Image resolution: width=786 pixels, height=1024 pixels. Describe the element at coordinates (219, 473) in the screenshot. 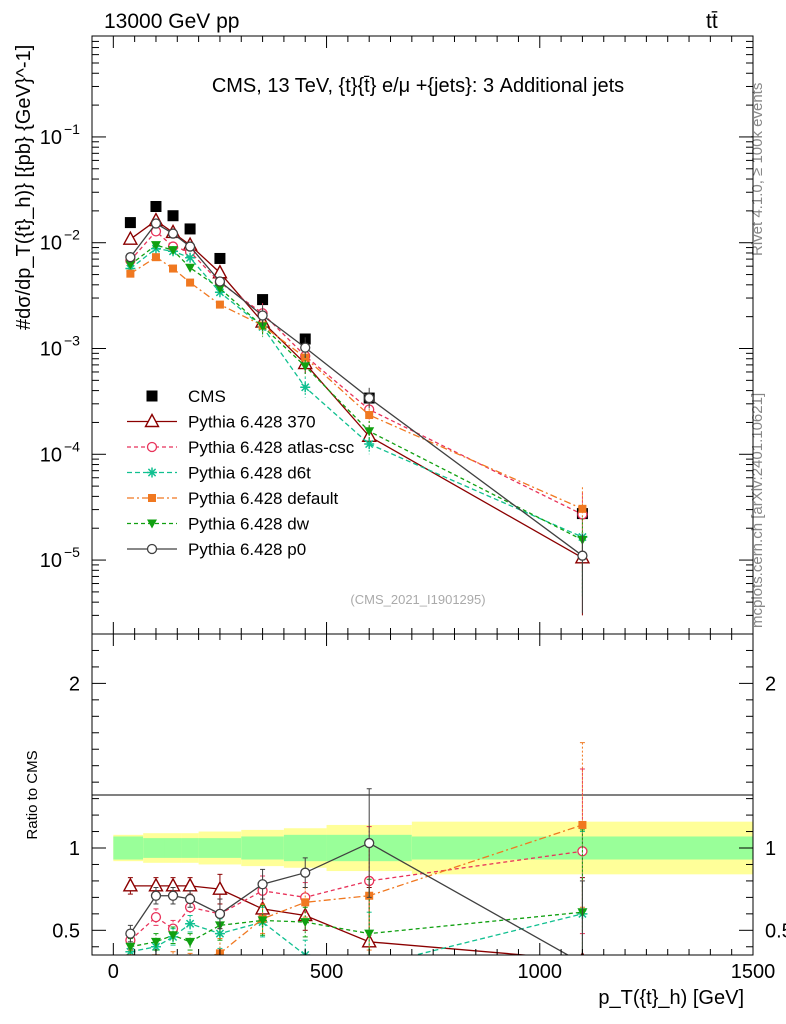

I see `legend-item: Pythia 6.428 d6t` at that location.